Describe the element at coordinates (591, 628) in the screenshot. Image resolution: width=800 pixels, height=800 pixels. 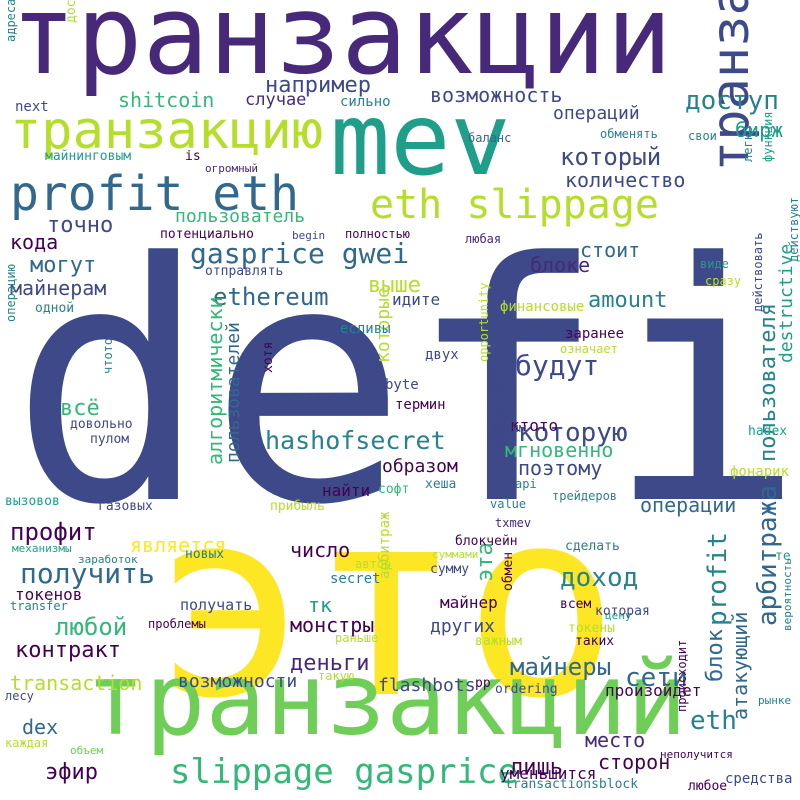
I see `cloud-word: токены` at that location.